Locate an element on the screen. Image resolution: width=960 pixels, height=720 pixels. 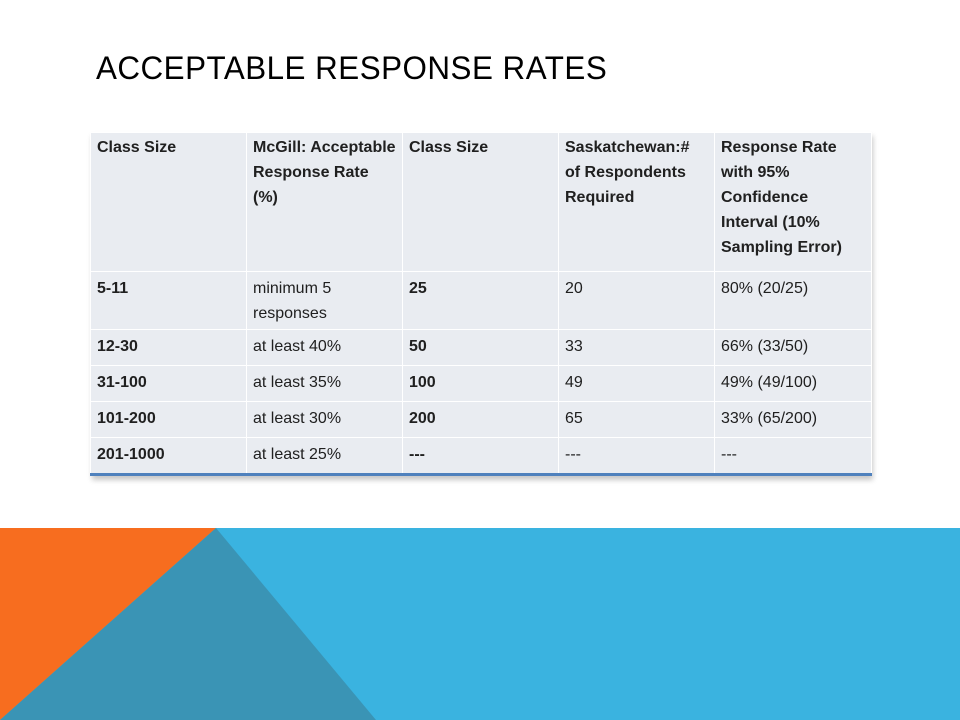
cell-mcgill-rate: minimum 5 responses is located at coordinates (324, 300).